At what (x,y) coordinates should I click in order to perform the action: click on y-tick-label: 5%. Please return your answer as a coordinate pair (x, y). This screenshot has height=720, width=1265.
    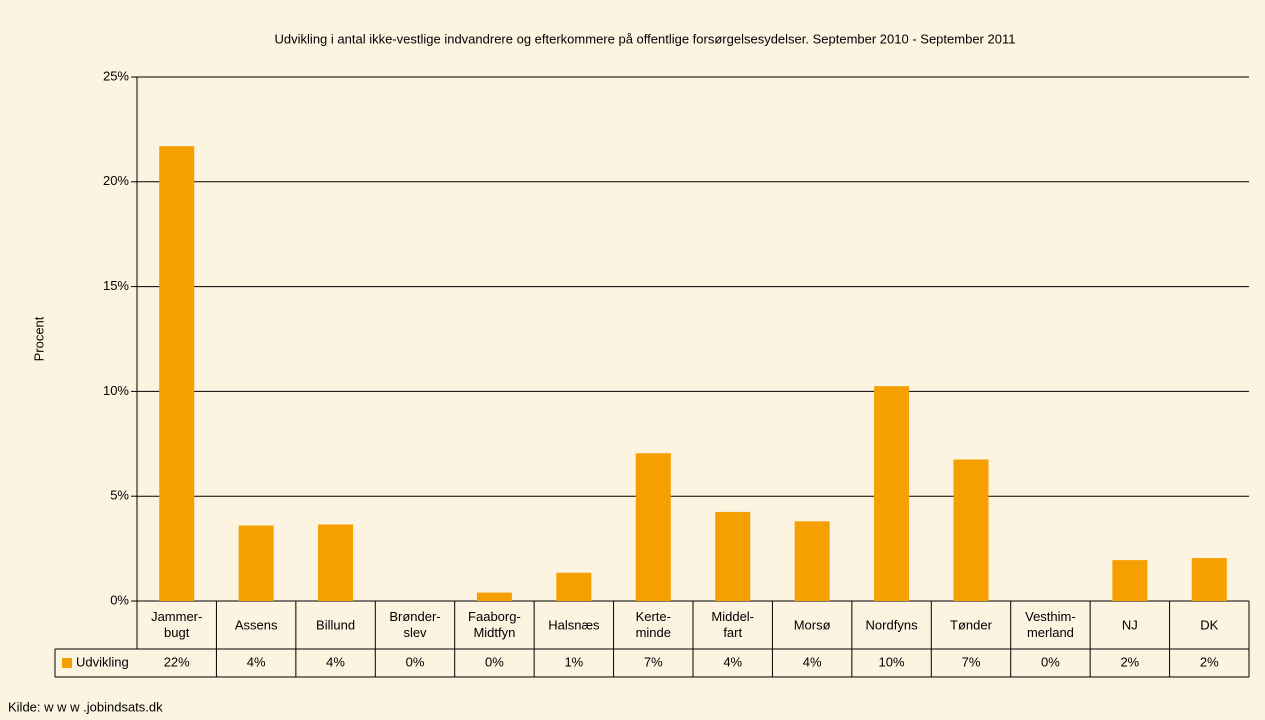
    Looking at the image, I should click on (119, 495).